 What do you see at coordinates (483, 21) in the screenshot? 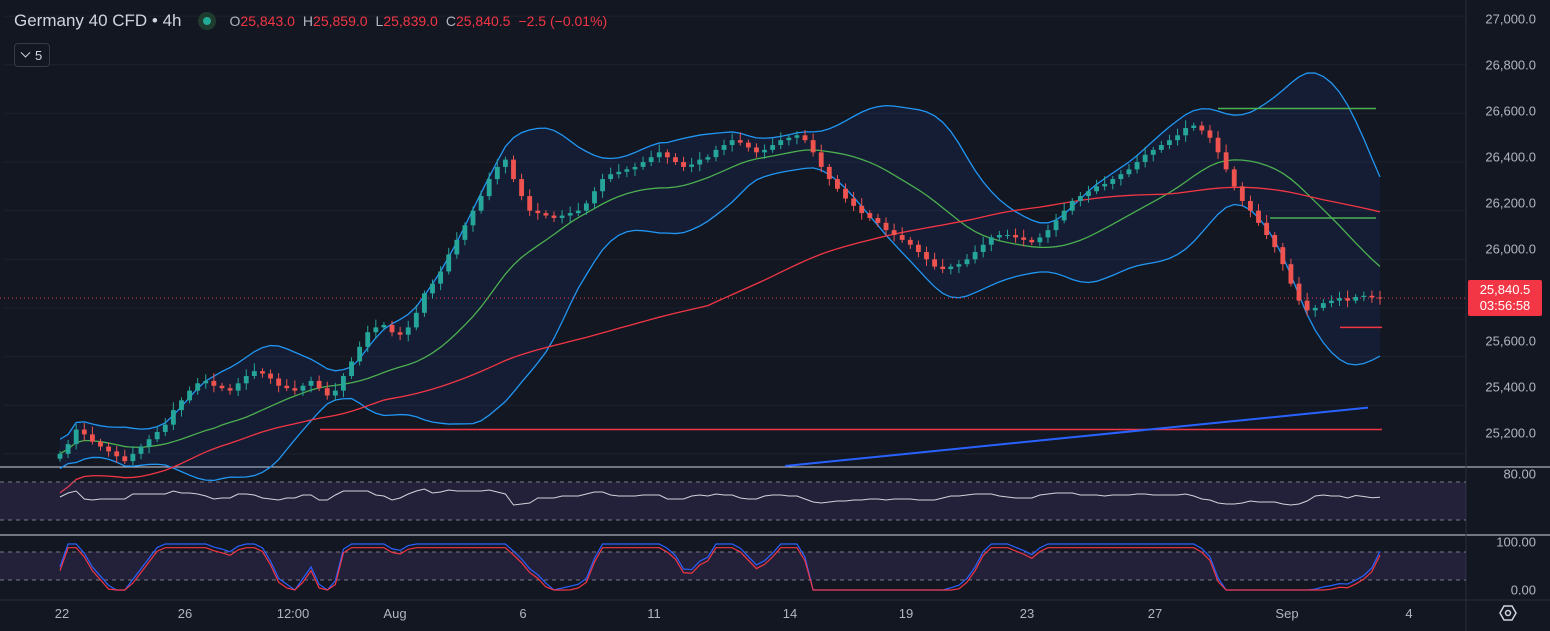
I see `close-value: 25,840.5` at bounding box center [483, 21].